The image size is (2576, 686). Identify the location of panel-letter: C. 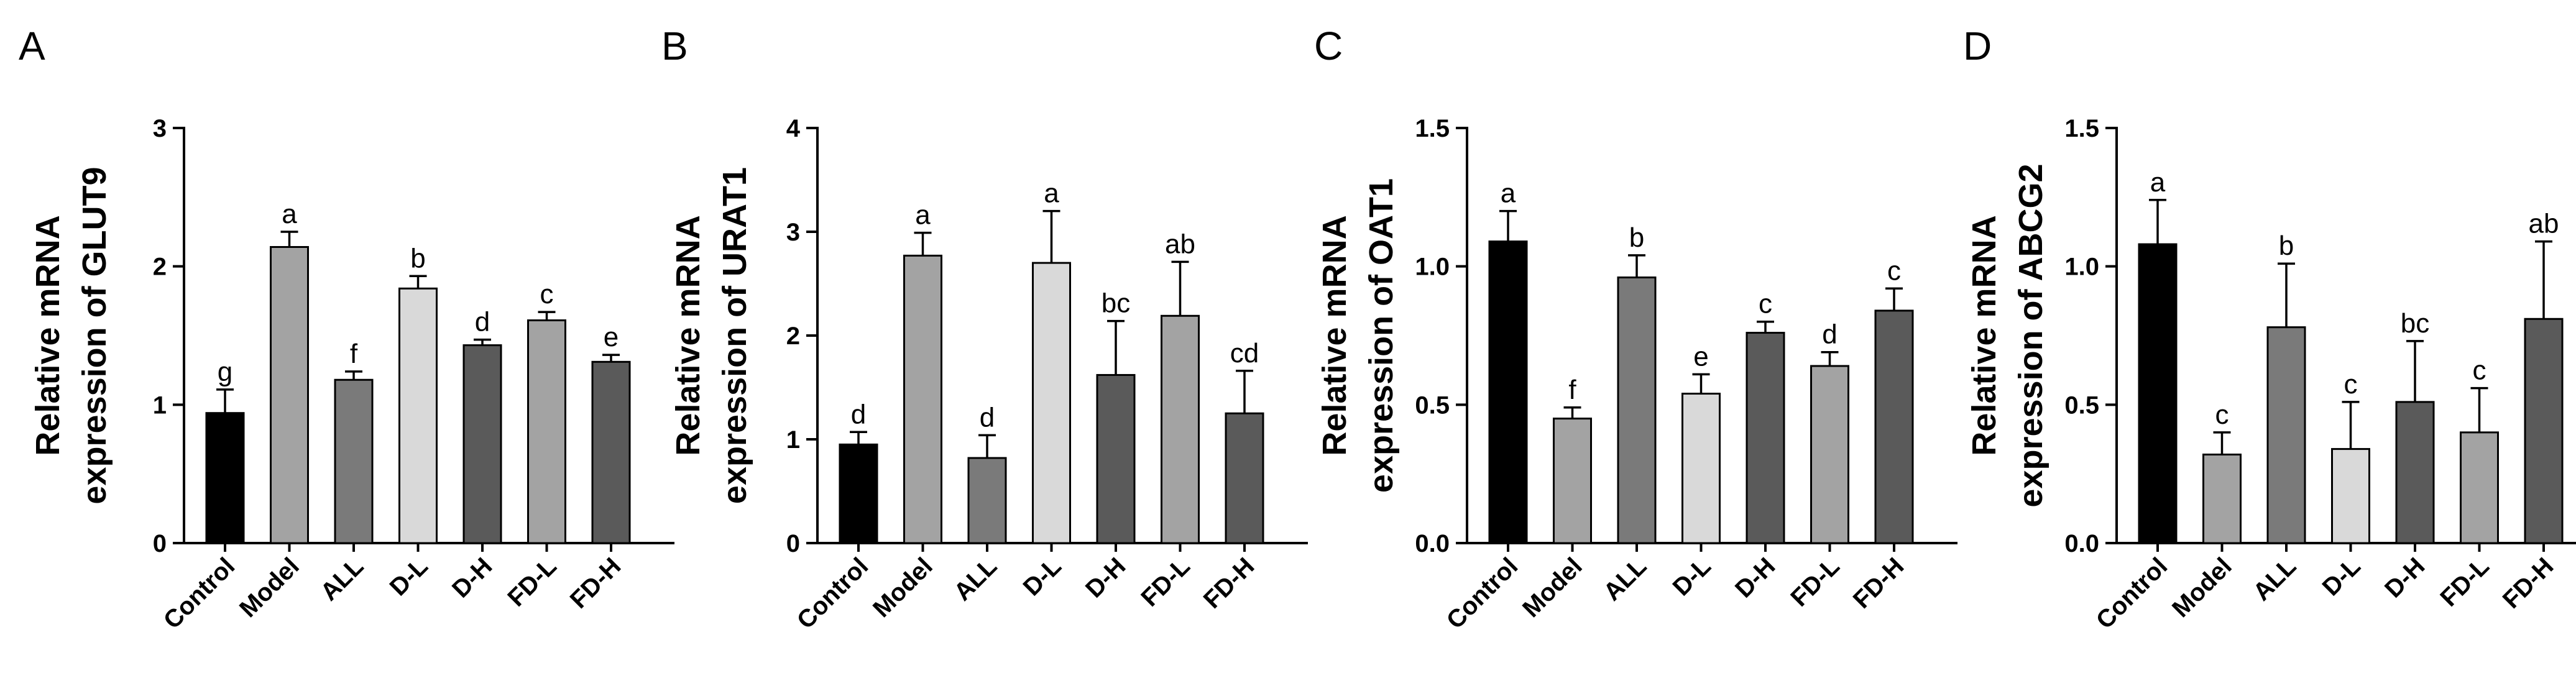
(1328, 46).